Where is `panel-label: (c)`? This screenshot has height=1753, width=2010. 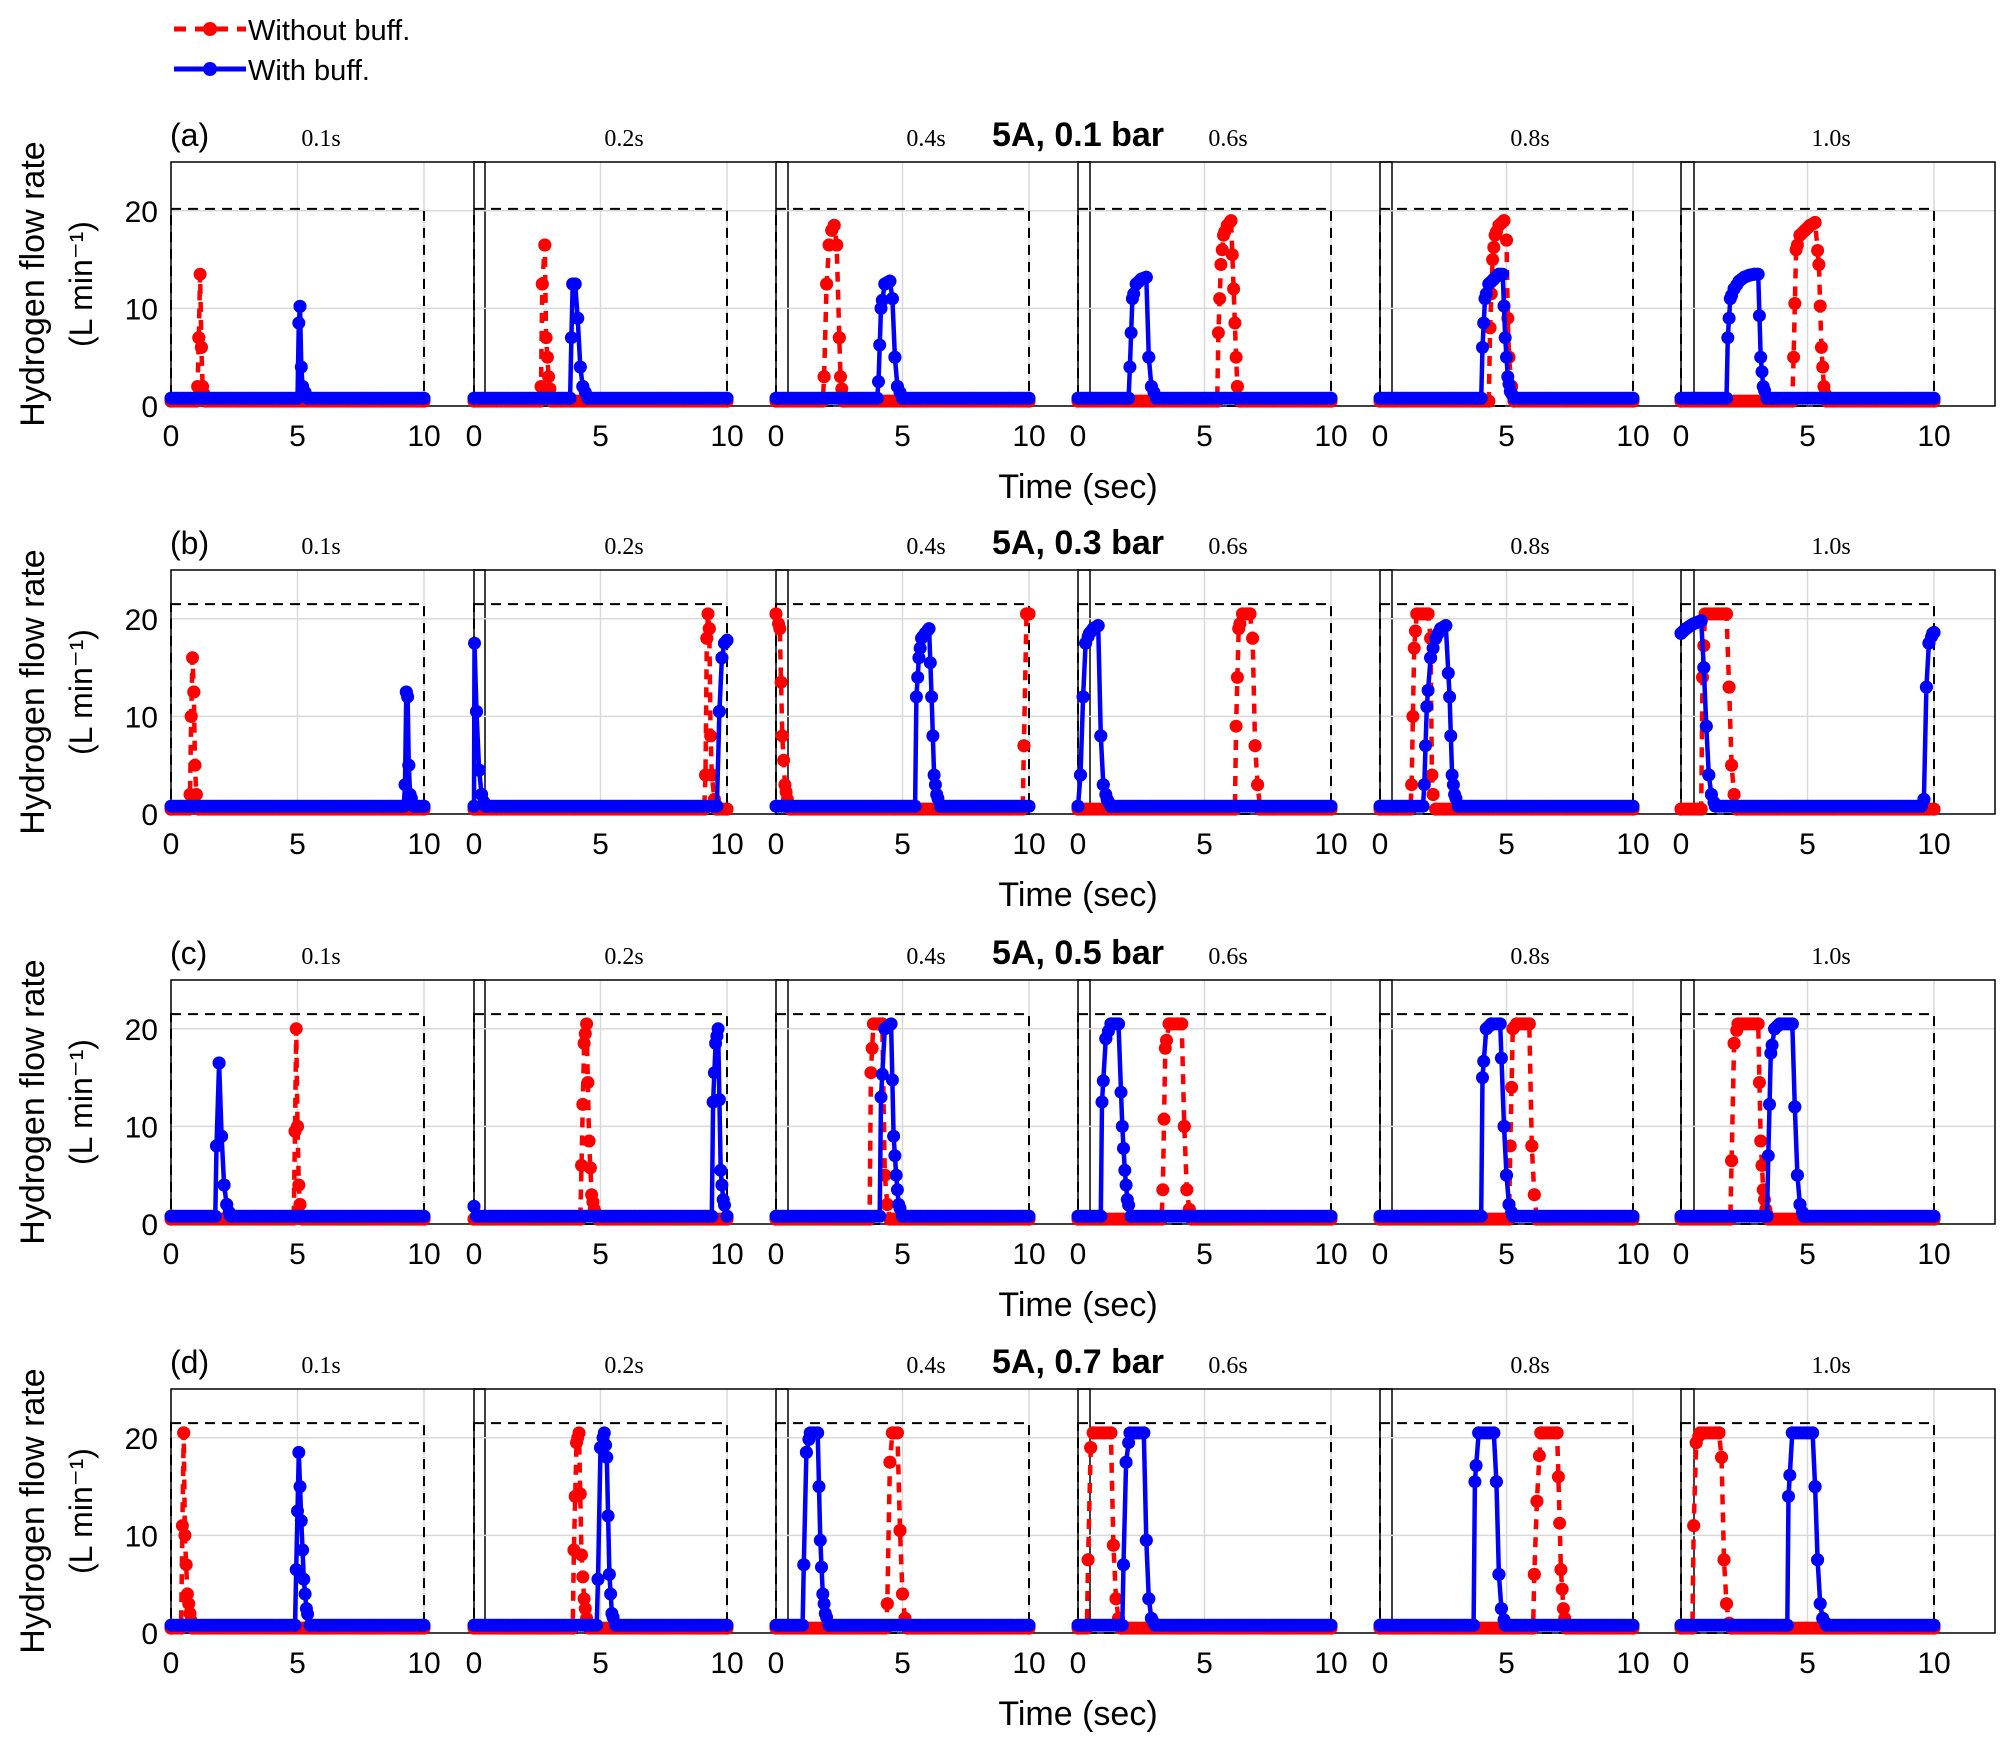 panel-label: (c) is located at coordinates (188, 953).